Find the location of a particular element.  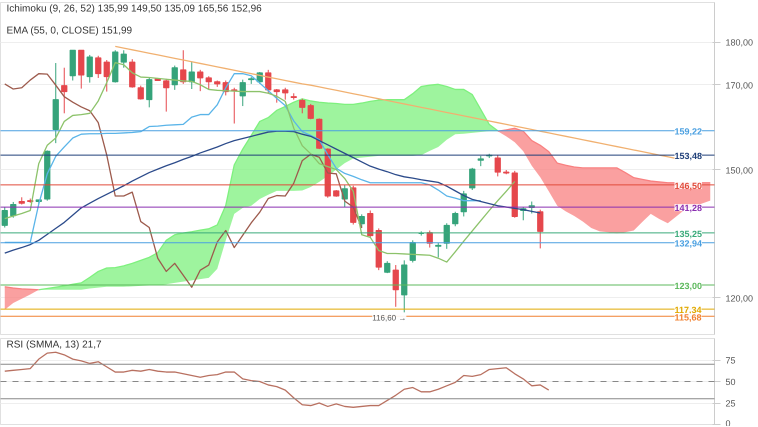

ref-line-label: 135,25 is located at coordinates (688, 233).